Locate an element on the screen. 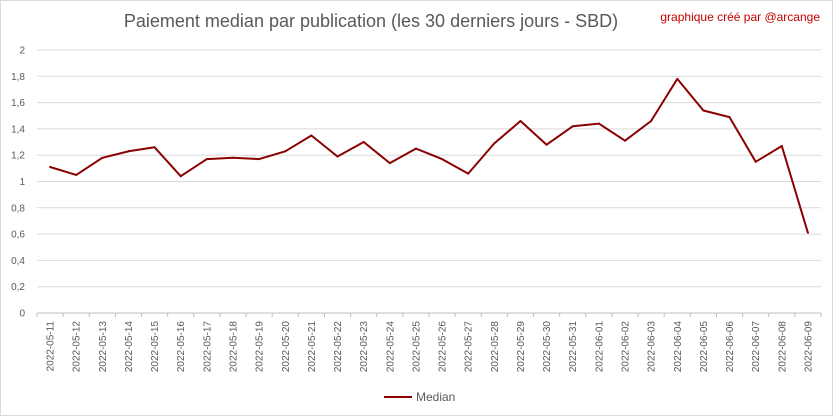 This screenshot has height=417, width=833. x-tick-label: 2022-05-14 is located at coordinates (129, 347).